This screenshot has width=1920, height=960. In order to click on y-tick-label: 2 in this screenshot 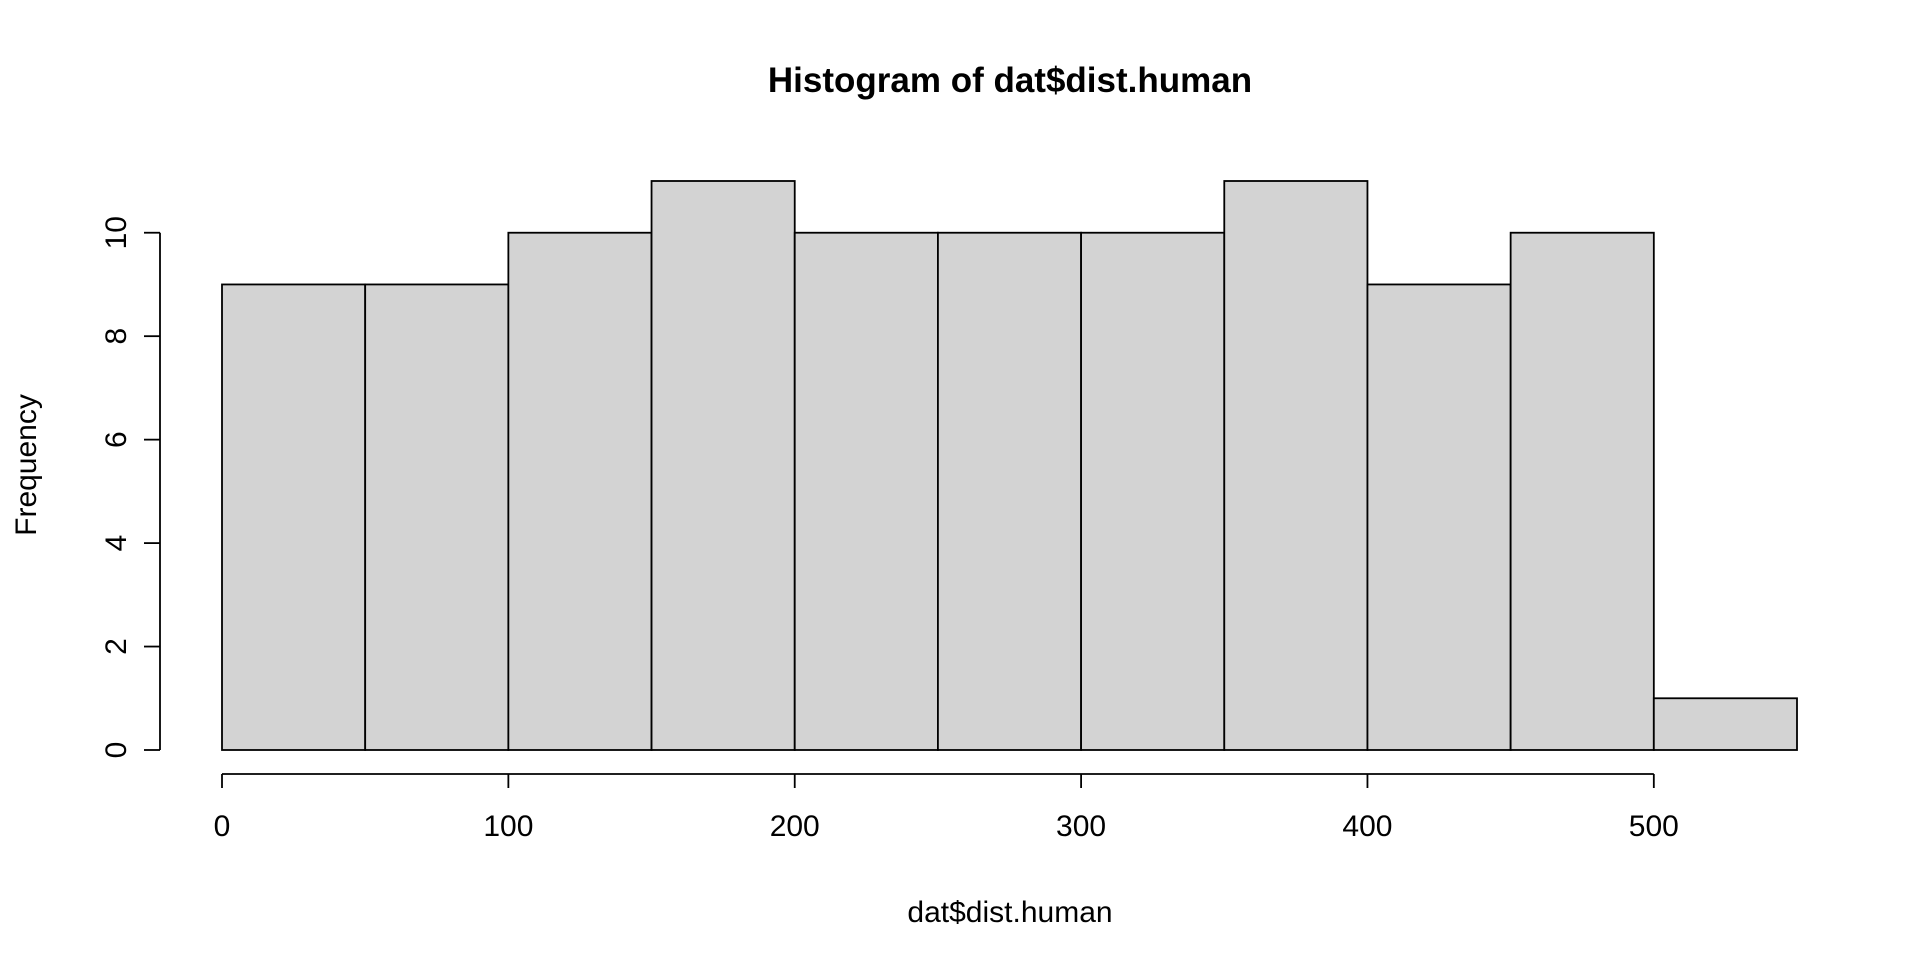, I will do `click(116, 646)`.